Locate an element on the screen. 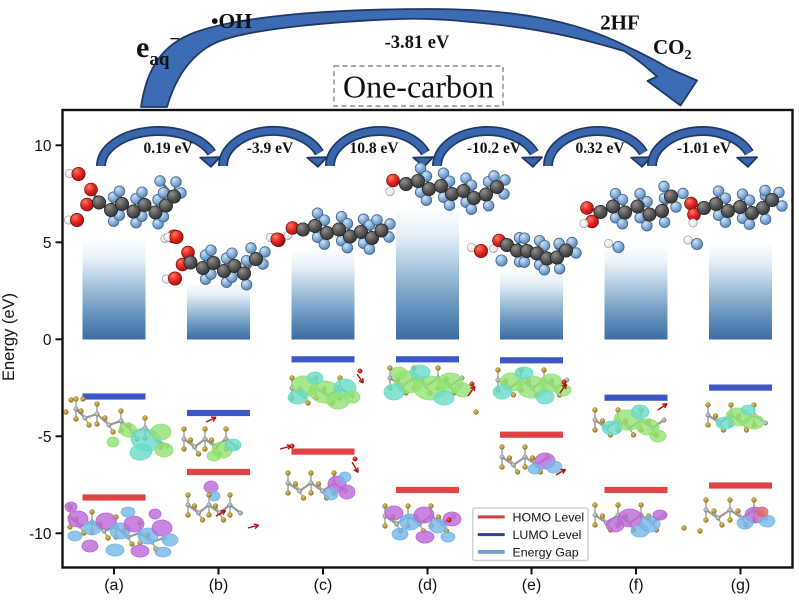 This screenshot has width=799, height=607. svg-text: 10.8 eV is located at coordinates (374, 148).